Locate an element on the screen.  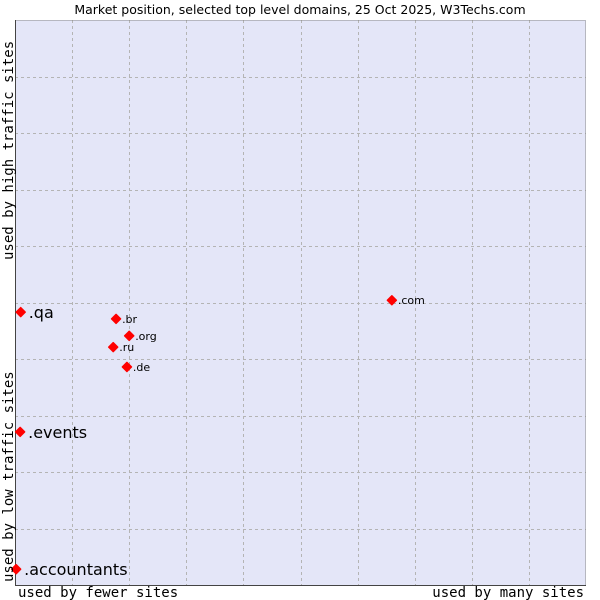
data-label: .com is located at coordinates (411, 300).